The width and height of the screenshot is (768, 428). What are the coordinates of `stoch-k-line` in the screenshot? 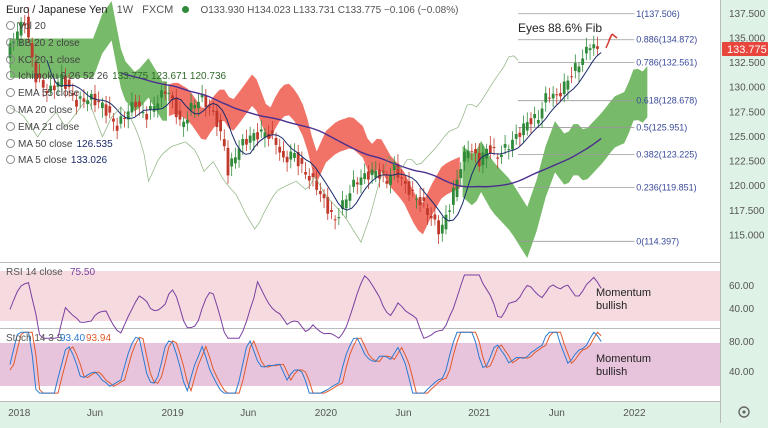 It's located at (305, 362).